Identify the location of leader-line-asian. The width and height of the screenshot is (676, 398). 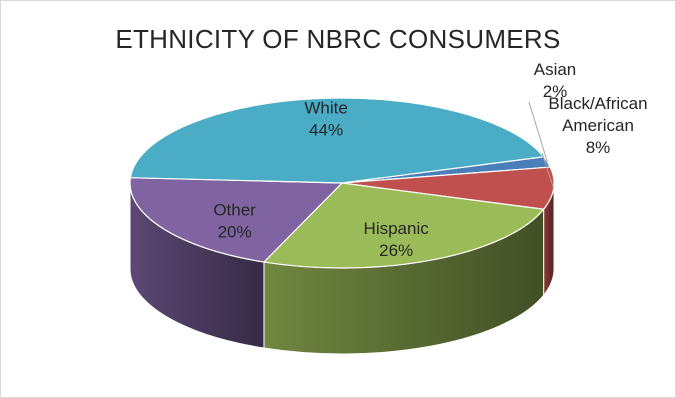
(538, 132).